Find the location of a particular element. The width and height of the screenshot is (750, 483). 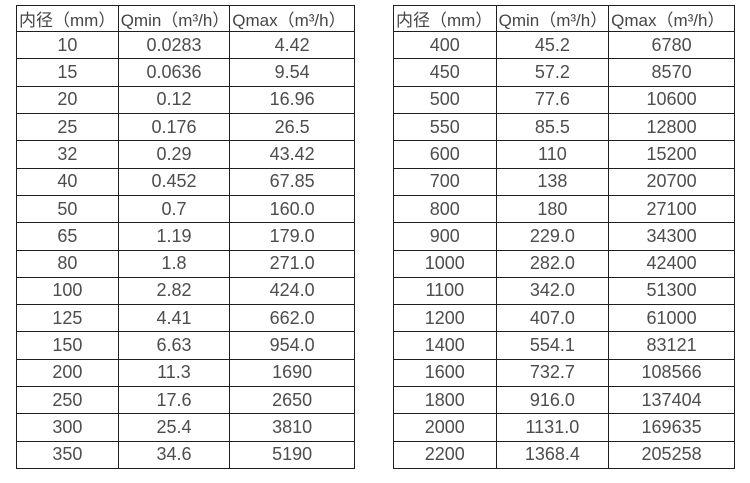

table-row: 32 0.29 43.42 is located at coordinates (185, 154).